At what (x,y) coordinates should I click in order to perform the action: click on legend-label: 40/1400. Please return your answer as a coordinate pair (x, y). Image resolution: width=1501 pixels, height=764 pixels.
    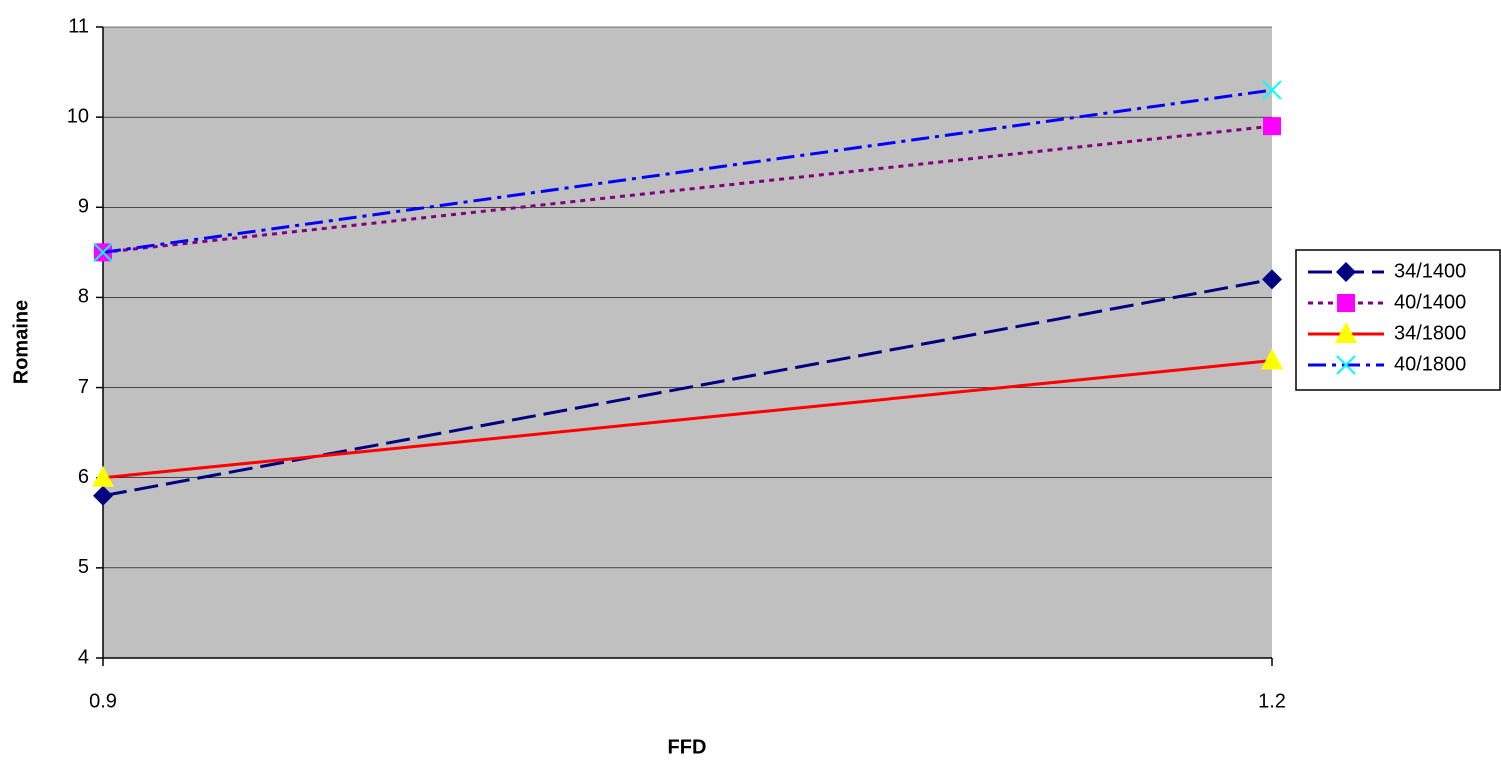
    Looking at the image, I should click on (1430, 302).